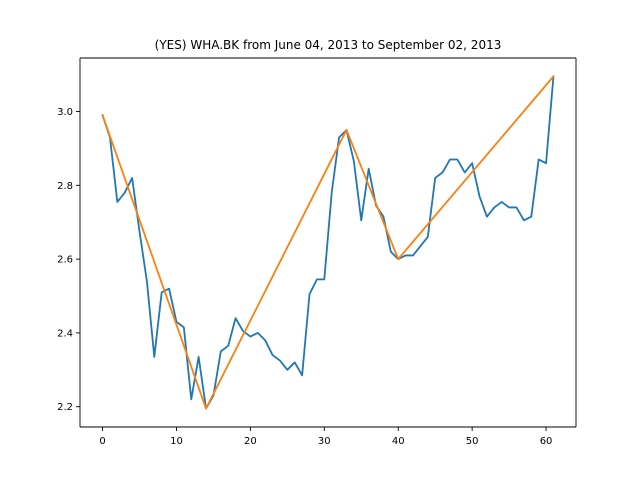  Describe the element at coordinates (65, 112) in the screenshot. I see `y-tick-label: 3.0` at that location.